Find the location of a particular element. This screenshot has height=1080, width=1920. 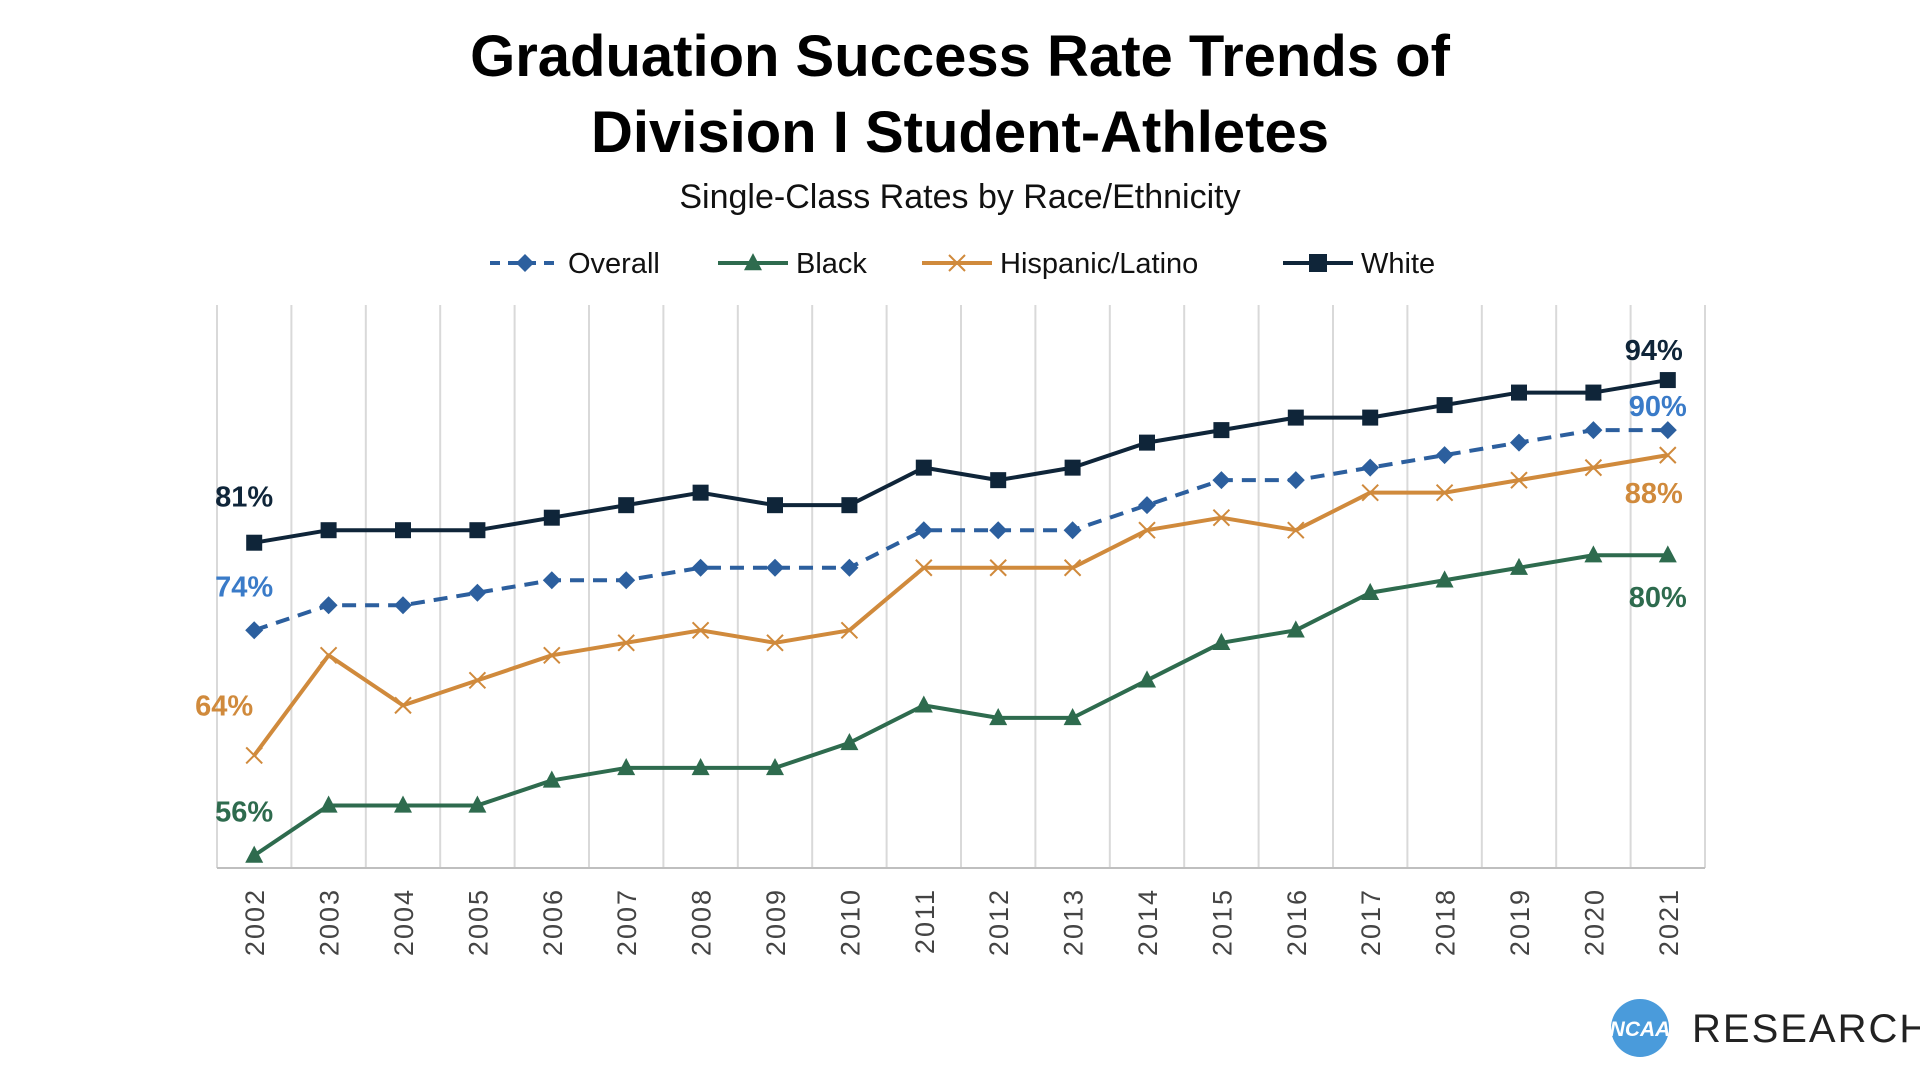

chart-title: Graduation Success Rate Trends of is located at coordinates (960, 56).